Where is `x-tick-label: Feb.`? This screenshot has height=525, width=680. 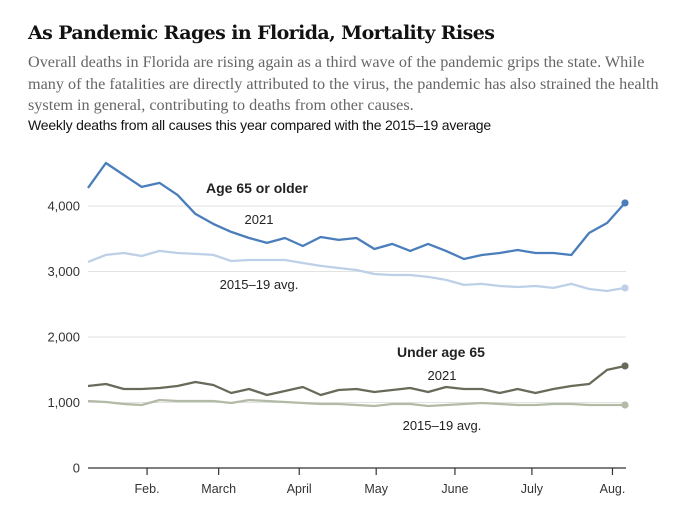
x-tick-label: Feb. is located at coordinates (147, 489).